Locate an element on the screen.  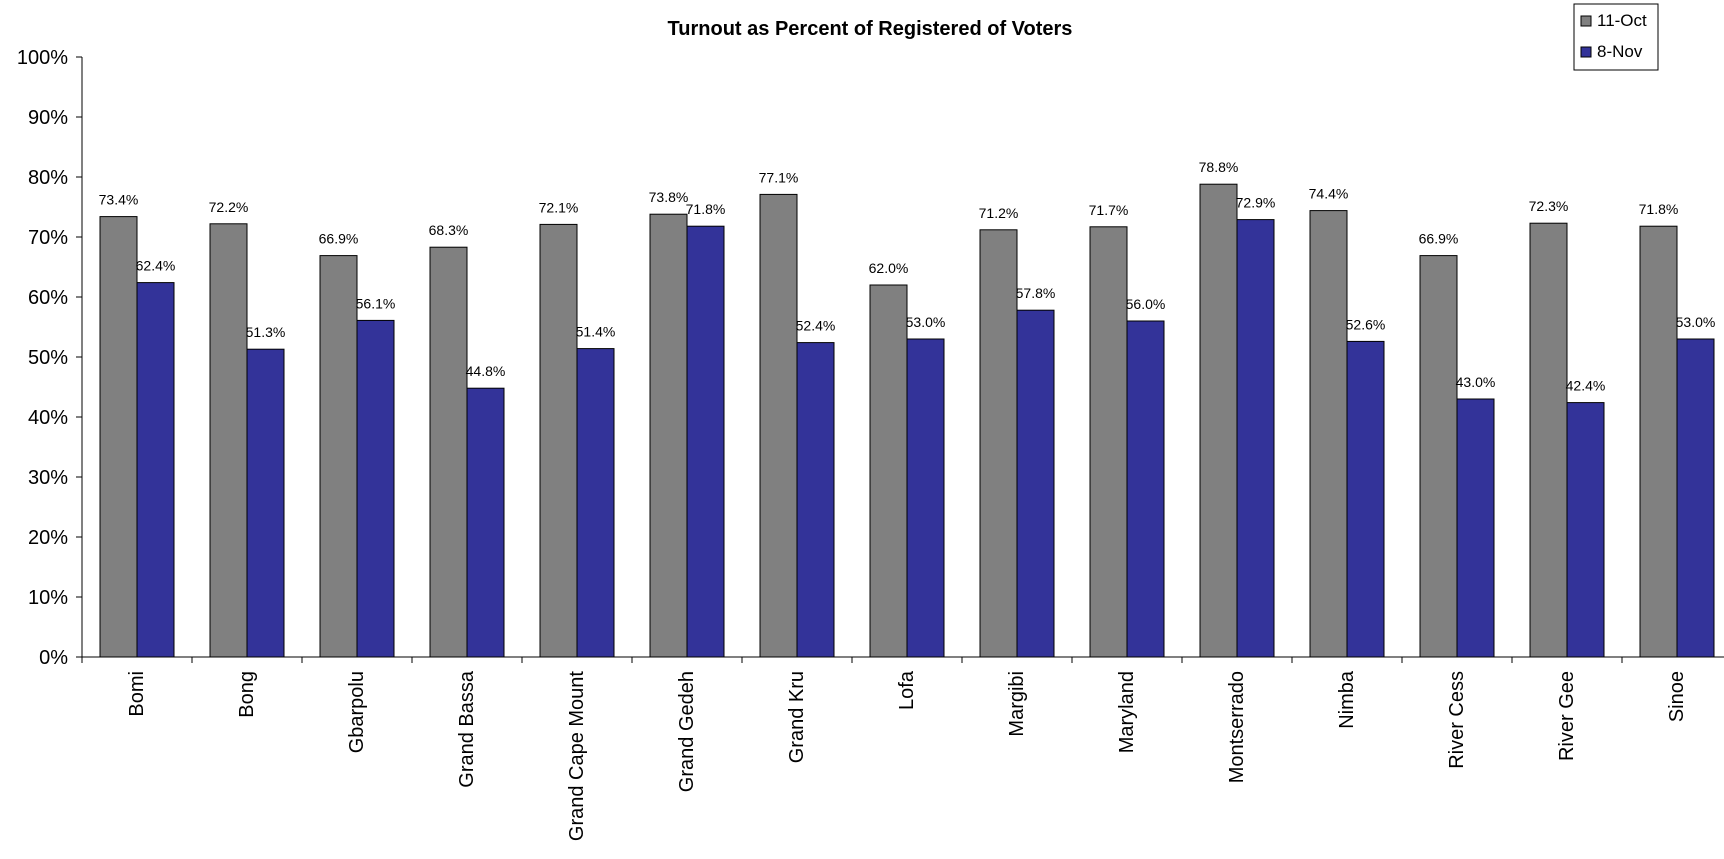
bar-11-oct-lofa is located at coordinates (888, 471).